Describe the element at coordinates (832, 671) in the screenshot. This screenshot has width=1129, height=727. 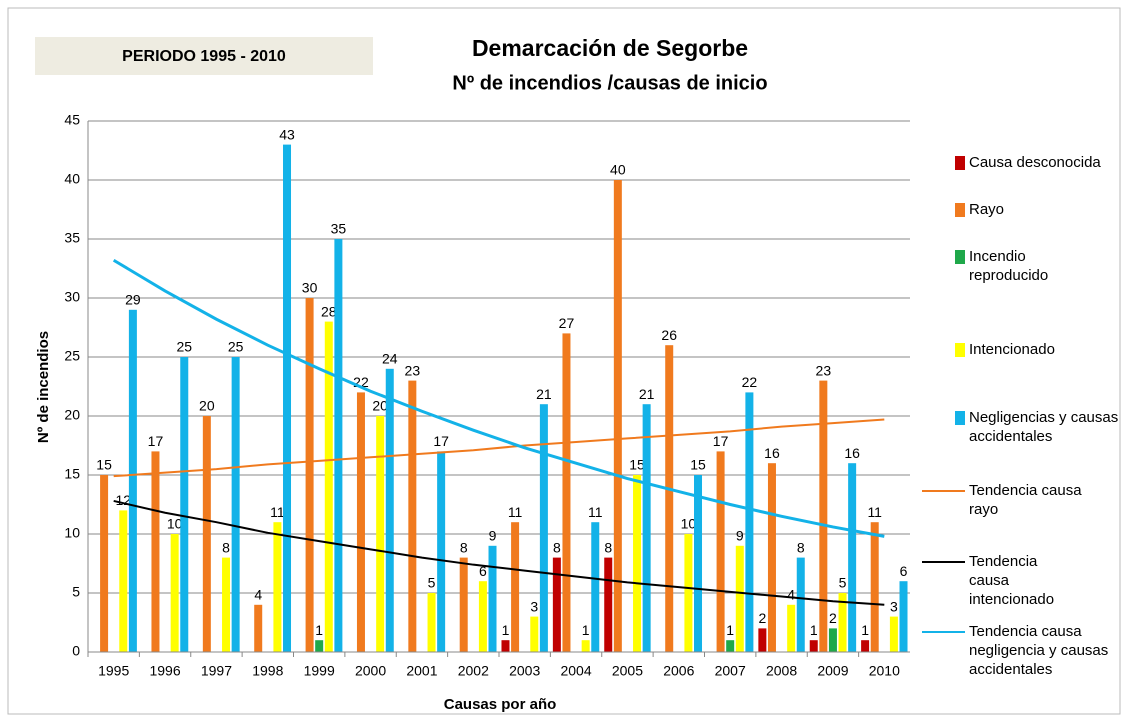
I see `x-tick-label: 2009` at that location.